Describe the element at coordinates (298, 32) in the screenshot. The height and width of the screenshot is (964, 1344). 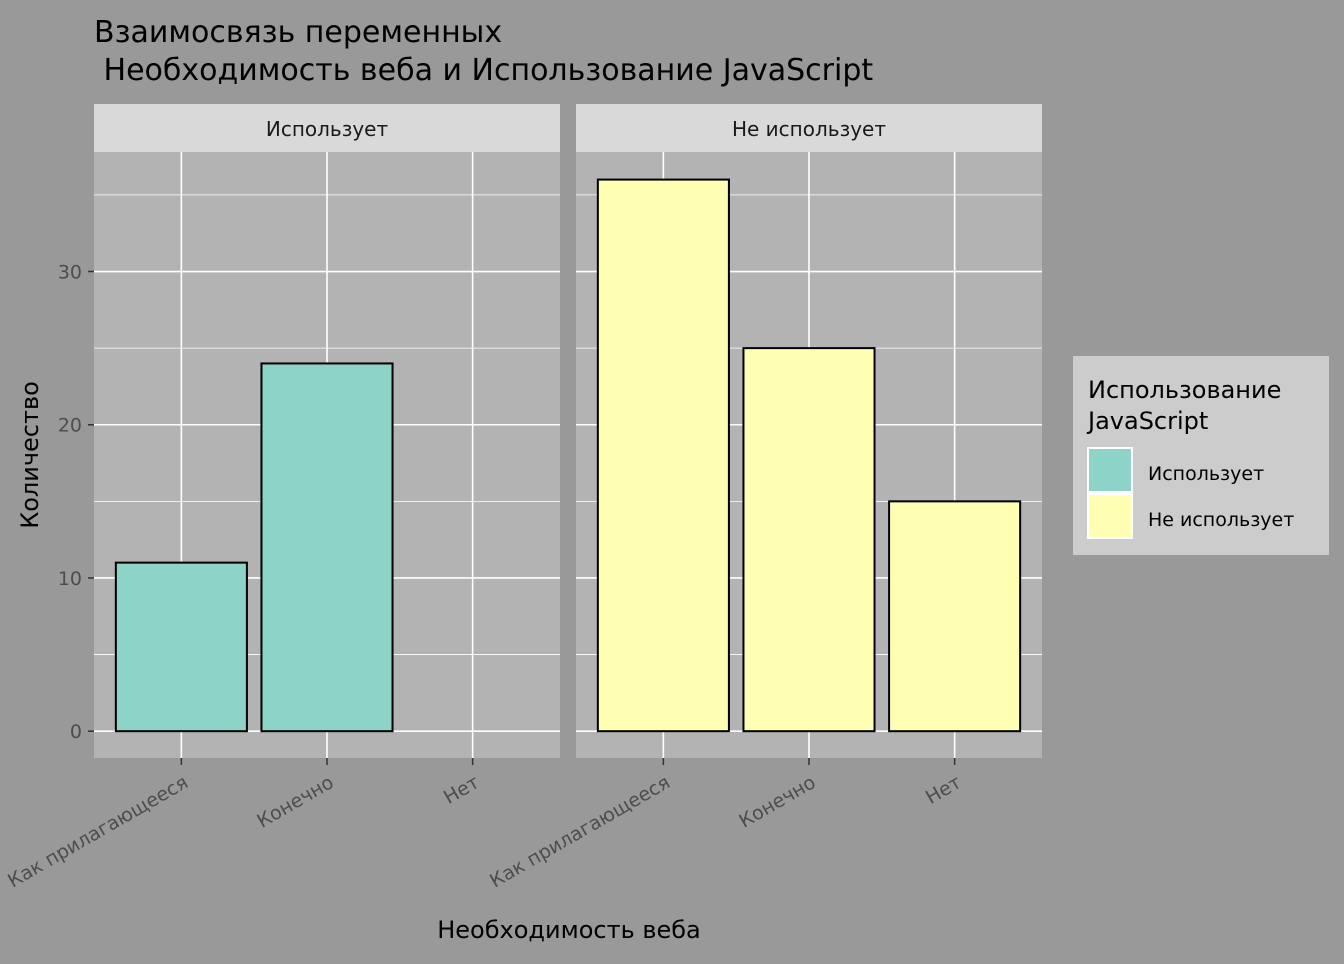
I see `chart-title-line-1: Взаимосвязь переменных` at that location.